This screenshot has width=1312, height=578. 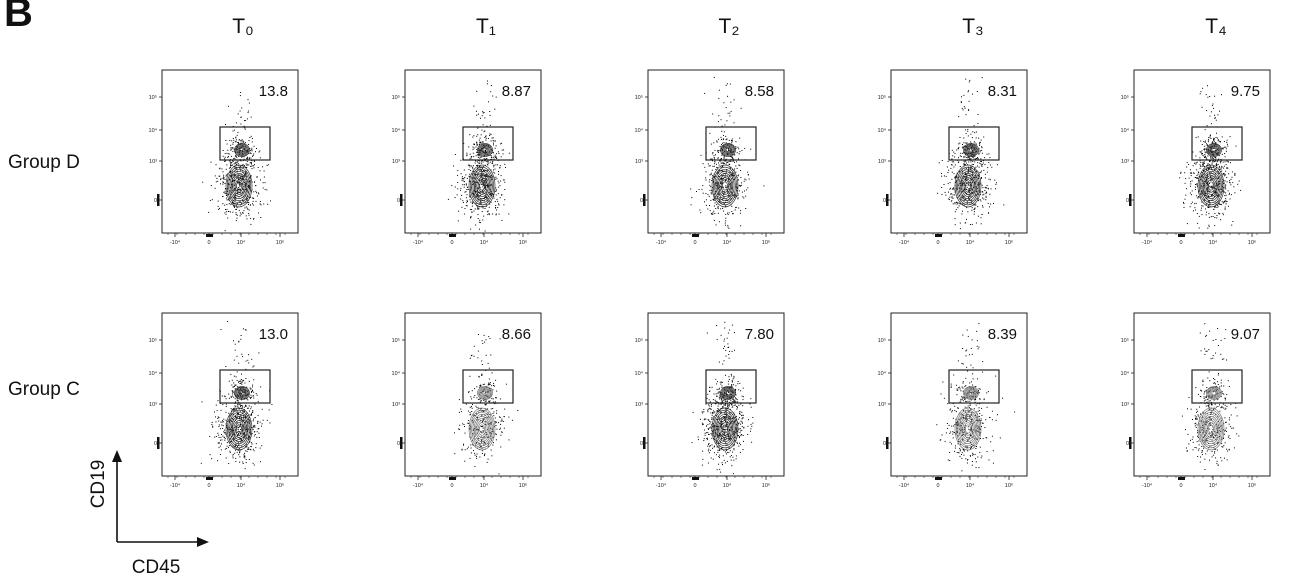 I want to click on column-label: T₂, so click(x=729, y=26).